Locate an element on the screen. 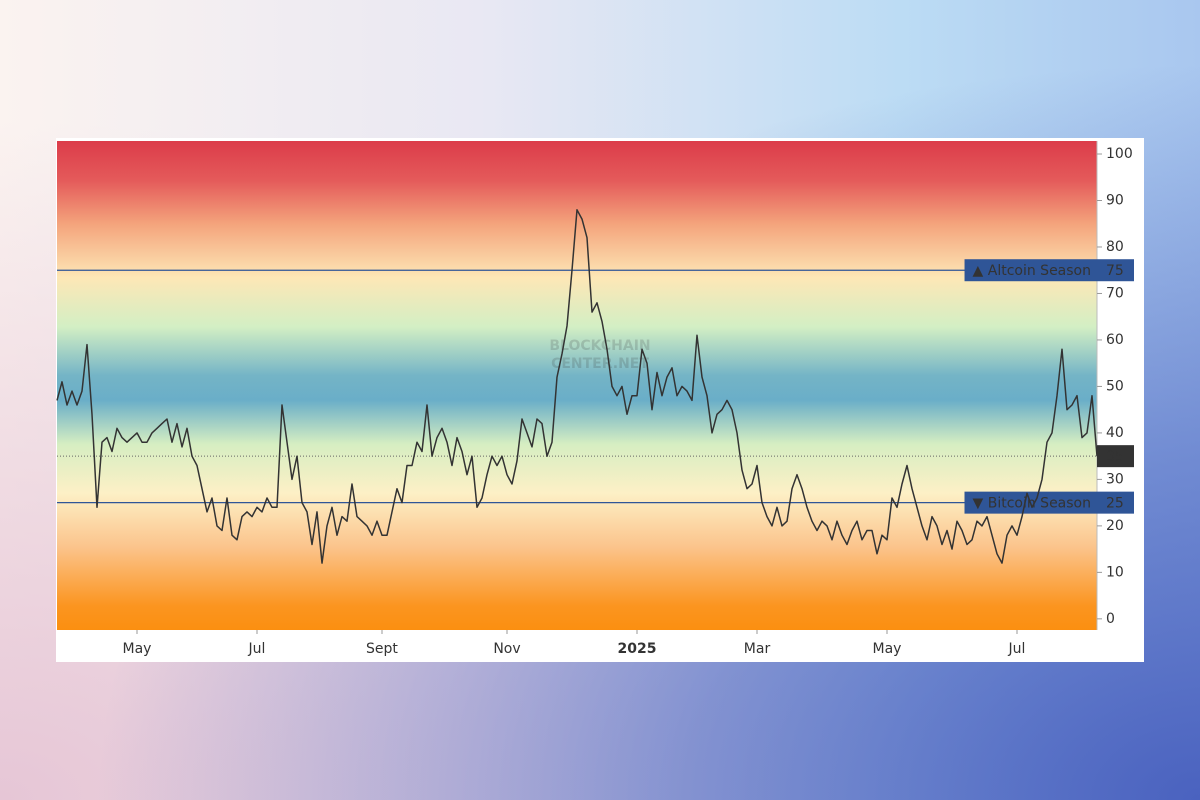 Image resolution: width=1200 pixels, height=800 pixels. y-tick-label: 50 is located at coordinates (1115, 386).